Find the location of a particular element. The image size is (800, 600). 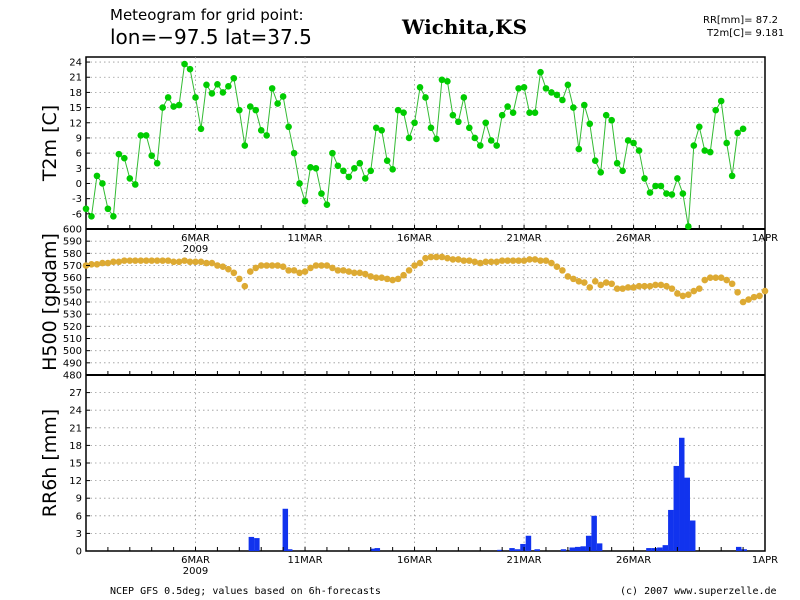

y-tick-label: 18 is located at coordinates (75, 93).